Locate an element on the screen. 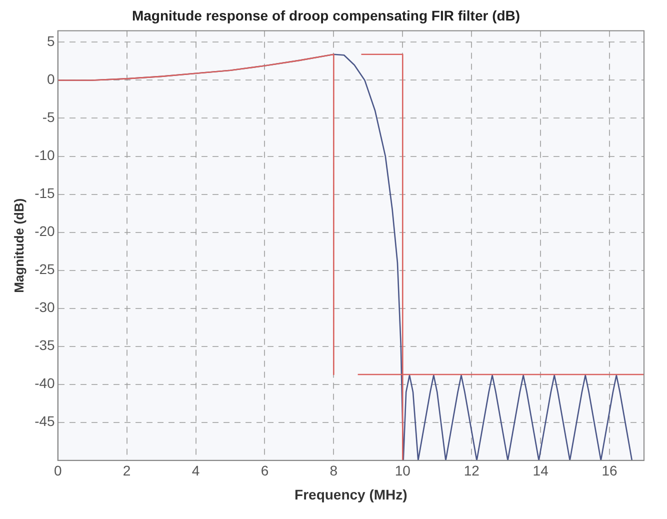  x-tick-label: 2 is located at coordinates (126, 470).